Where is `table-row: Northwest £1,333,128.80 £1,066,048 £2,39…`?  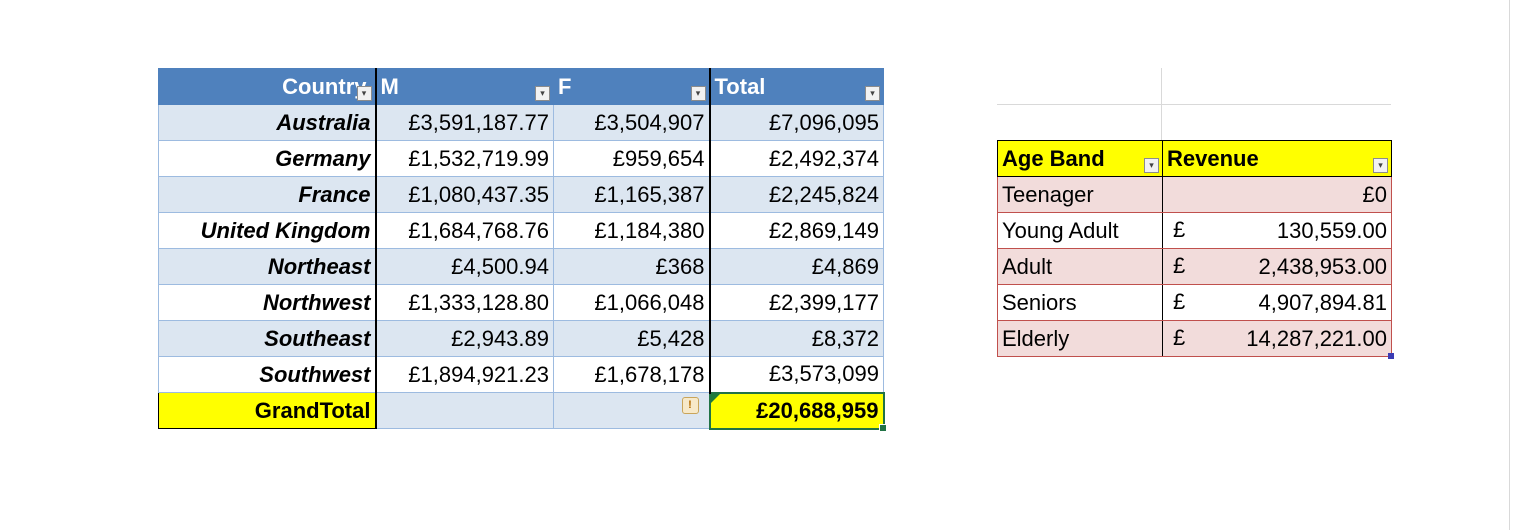
table-row: Northwest £1,333,128.80 £1,066,048 £2,39… is located at coordinates (521, 302).